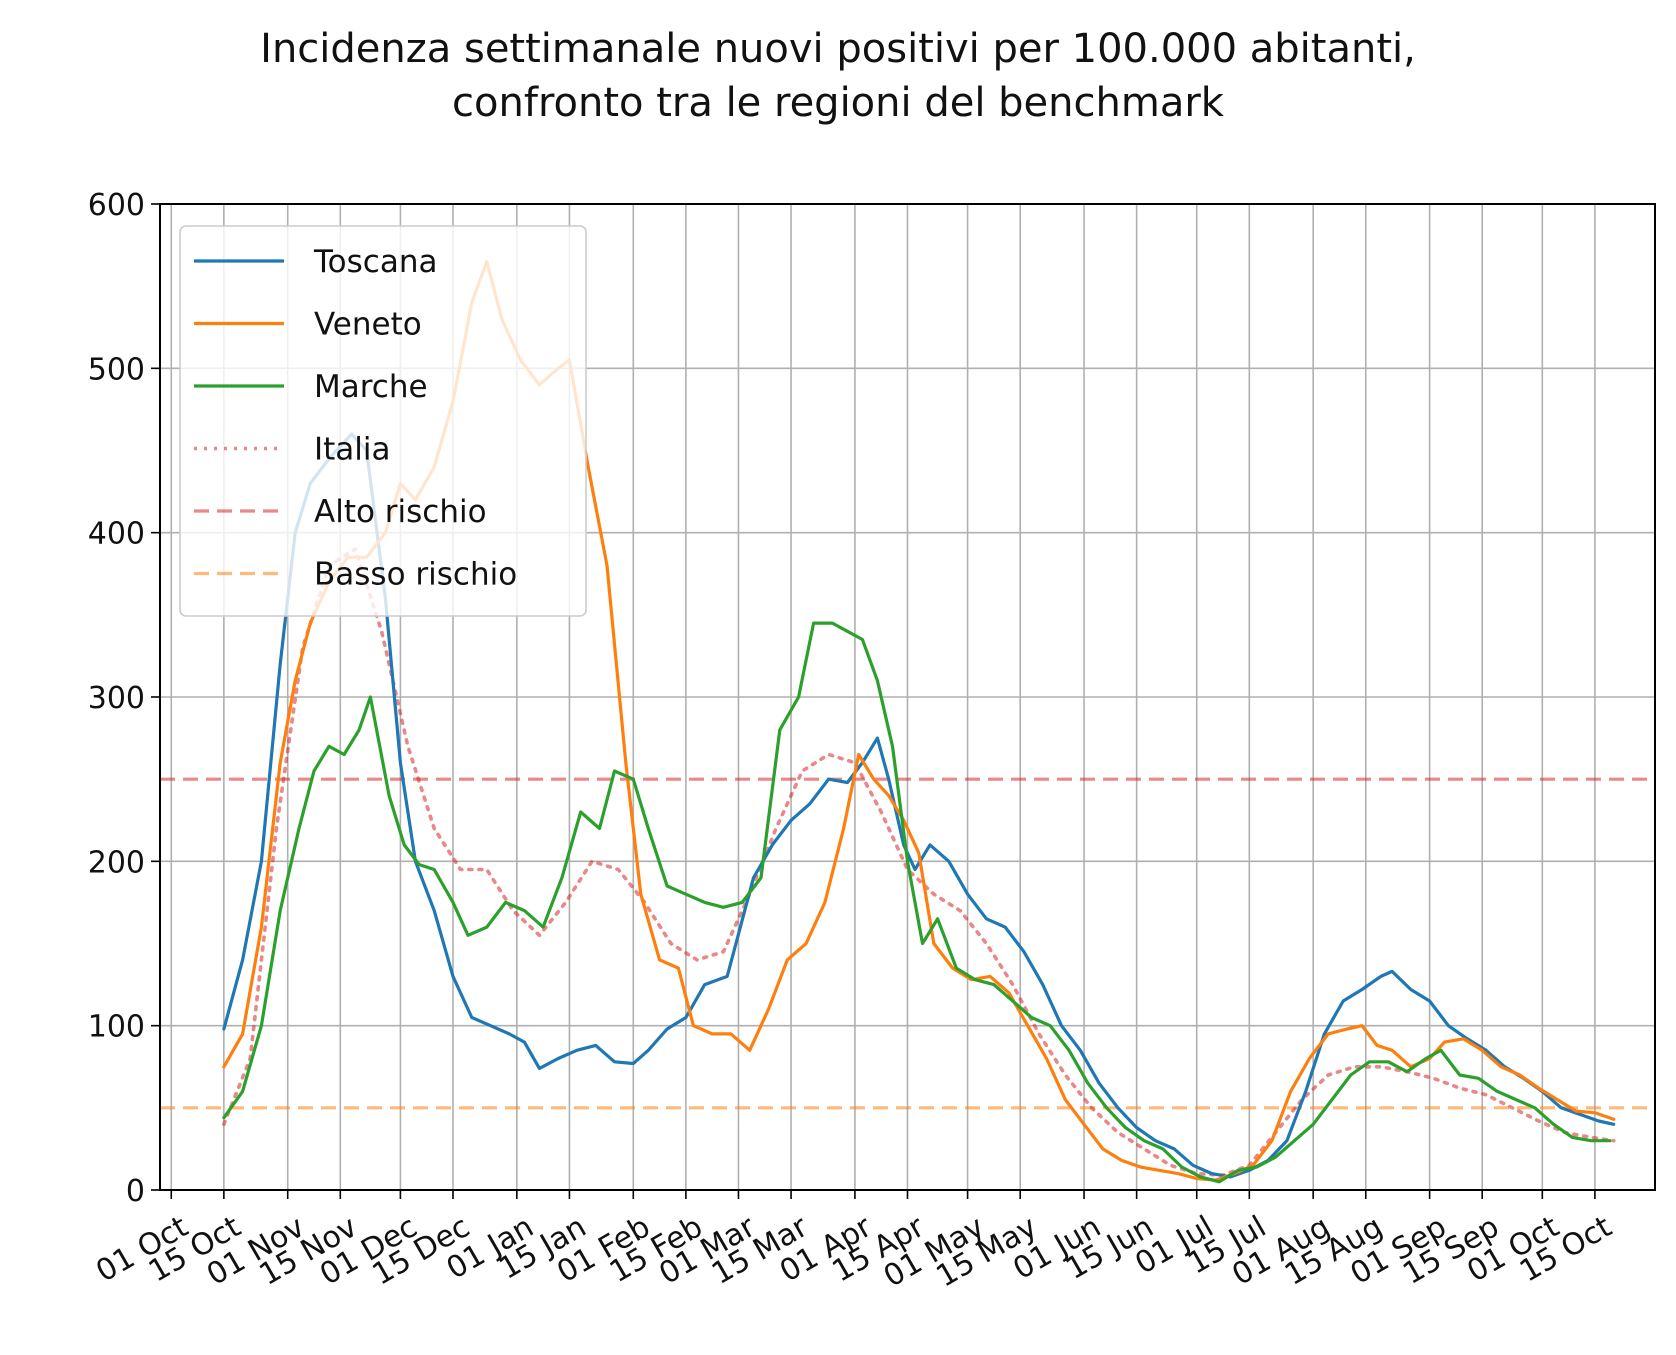 Image resolution: width=1676 pixels, height=1355 pixels. I want to click on y-tick-label: 500, so click(116, 369).